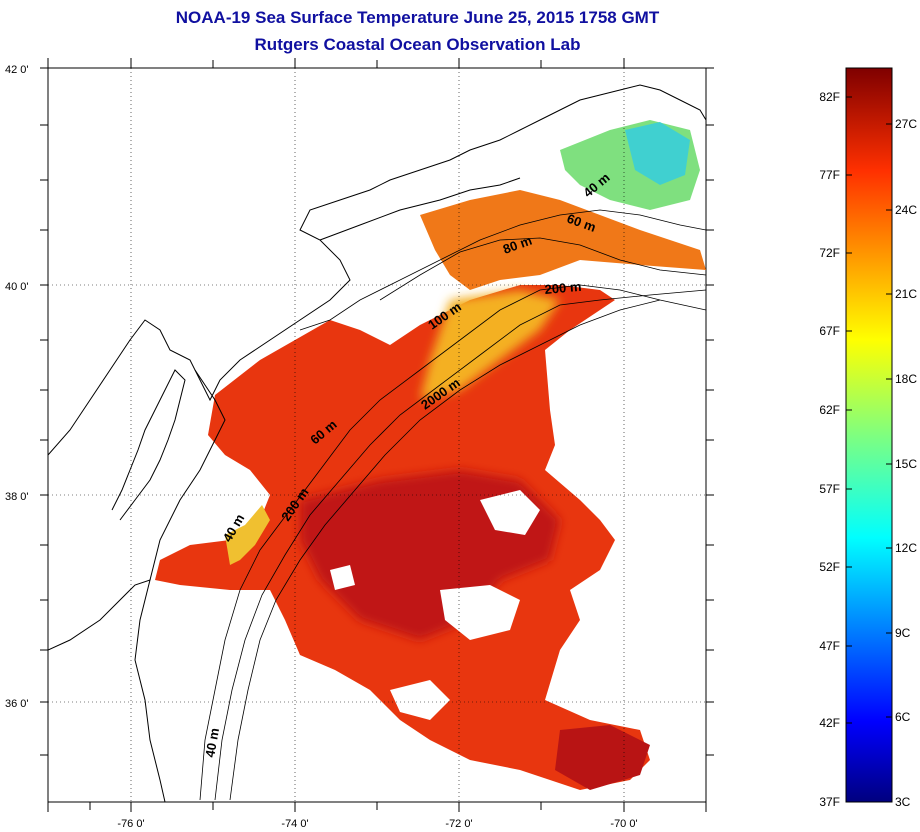 This screenshot has width=920, height=832. Describe the element at coordinates (420, 209) in the screenshot. I see `coastline-longisland` at that location.